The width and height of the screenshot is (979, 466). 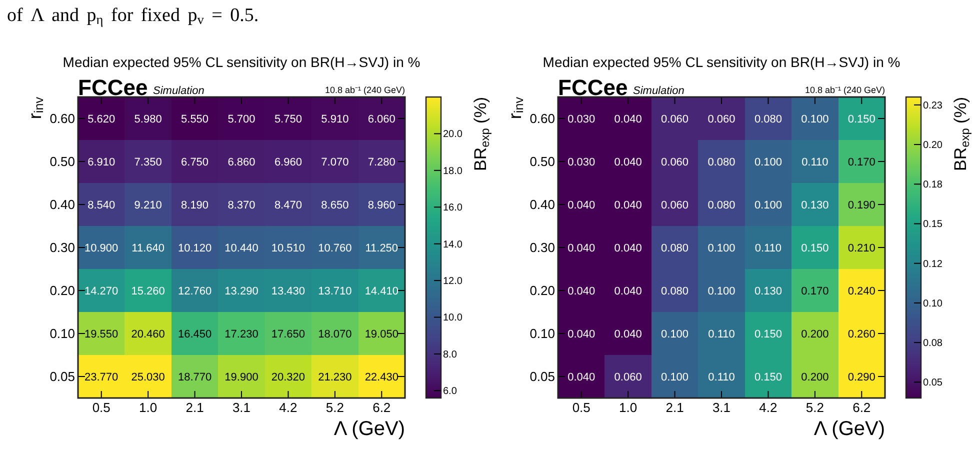 I want to click on x-tick-label: 1.0, so click(x=628, y=407).